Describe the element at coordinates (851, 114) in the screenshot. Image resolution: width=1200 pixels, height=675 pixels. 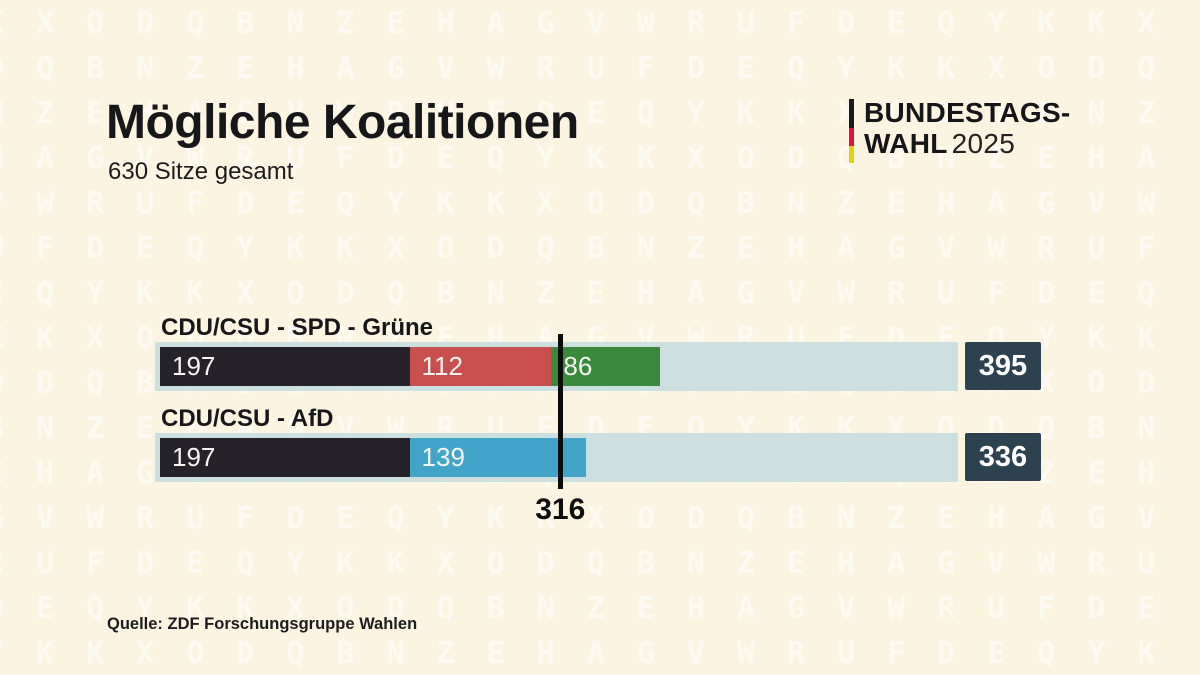
I see `flag-stripe-black` at that location.